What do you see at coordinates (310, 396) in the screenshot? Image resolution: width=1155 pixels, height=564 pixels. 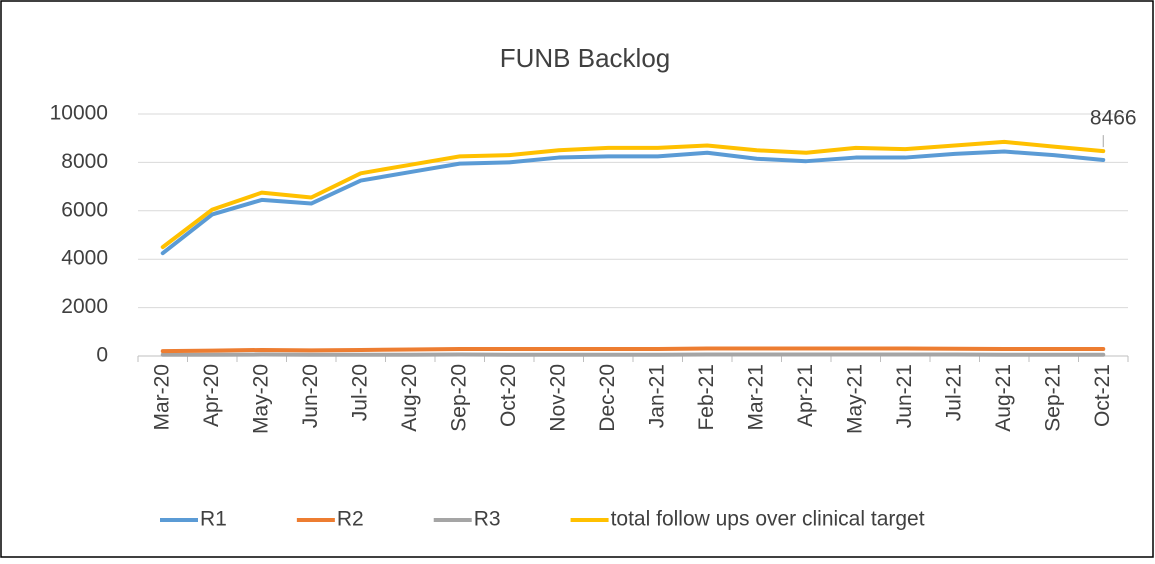 I see `x-tick-label: Jun-20` at bounding box center [310, 396].